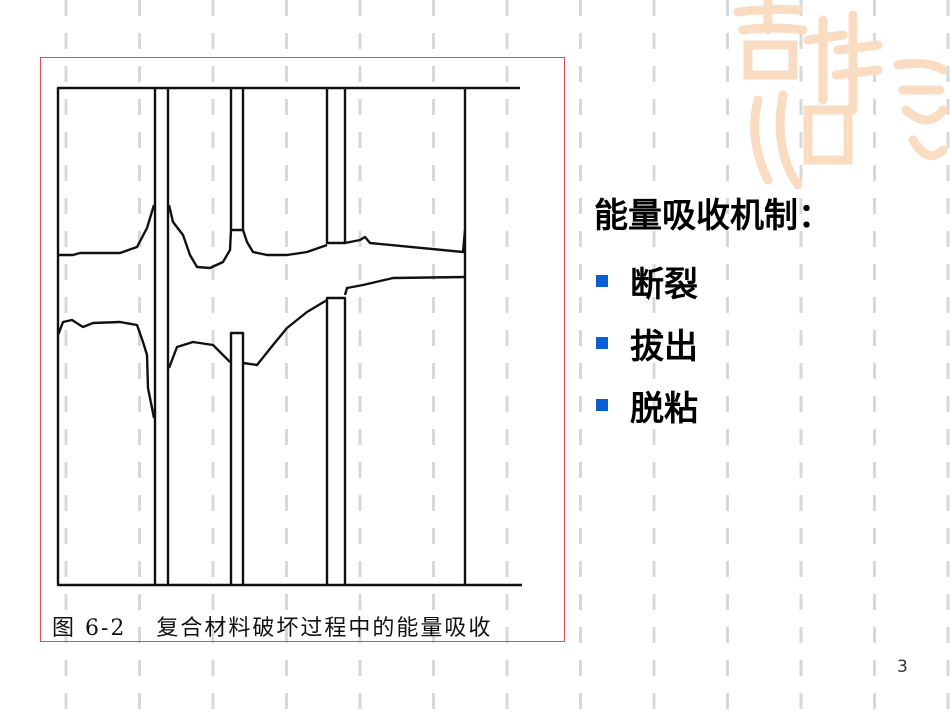 The height and width of the screenshot is (713, 950). I want to click on bullet-label: 拔出, so click(664, 346).